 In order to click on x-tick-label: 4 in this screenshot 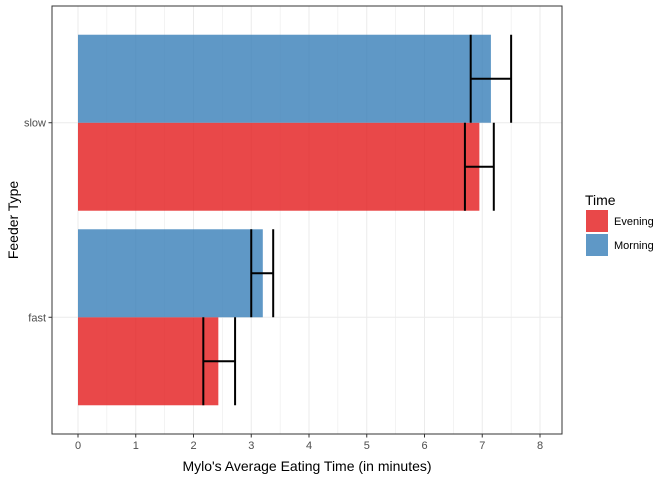, I will do `click(309, 446)`.